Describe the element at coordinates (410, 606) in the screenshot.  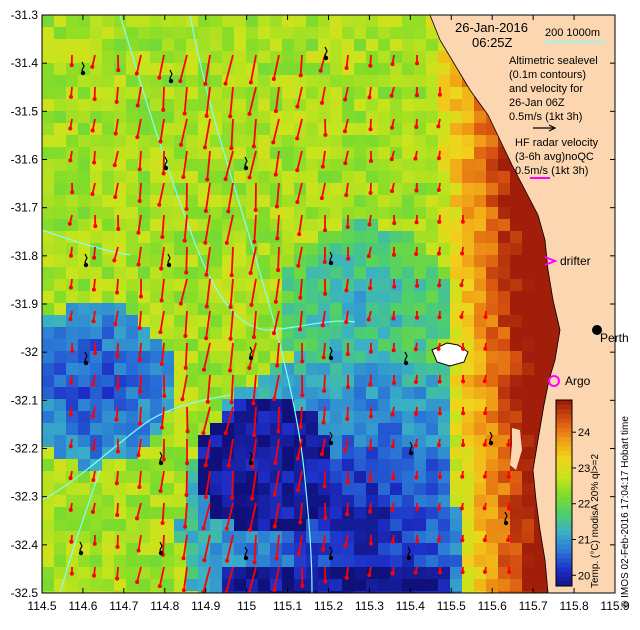
I see `x-tick-label: 115.4` at that location.